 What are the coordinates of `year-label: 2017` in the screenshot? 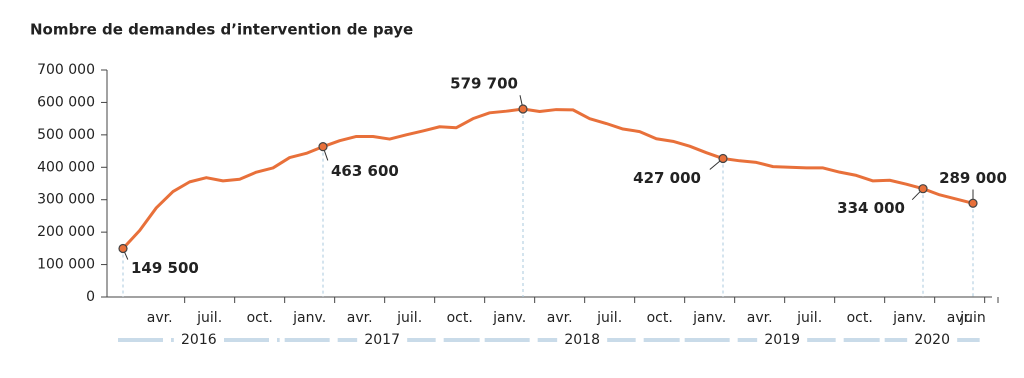 It's located at (382, 340).